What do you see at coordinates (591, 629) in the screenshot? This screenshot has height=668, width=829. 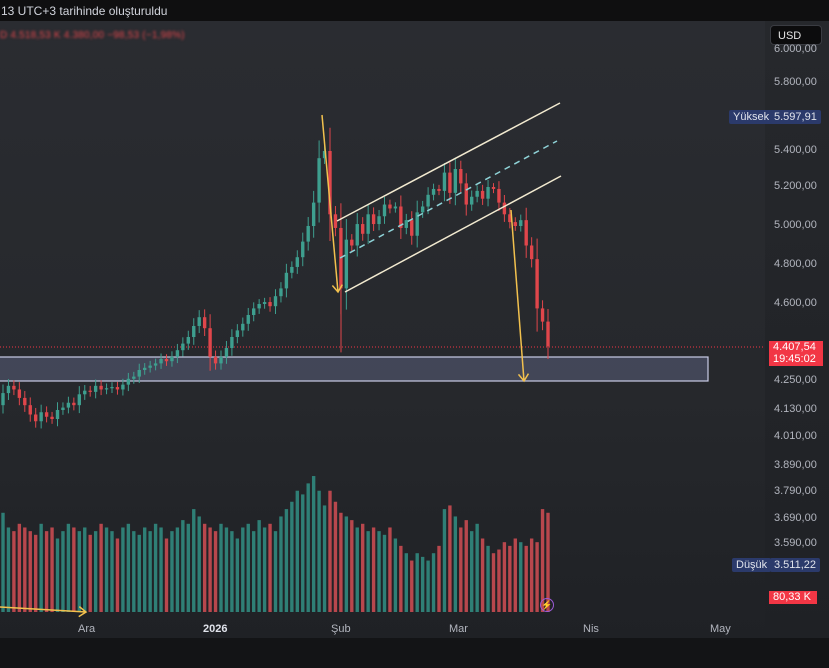 I see `x-tick-label: Nis` at bounding box center [591, 629].